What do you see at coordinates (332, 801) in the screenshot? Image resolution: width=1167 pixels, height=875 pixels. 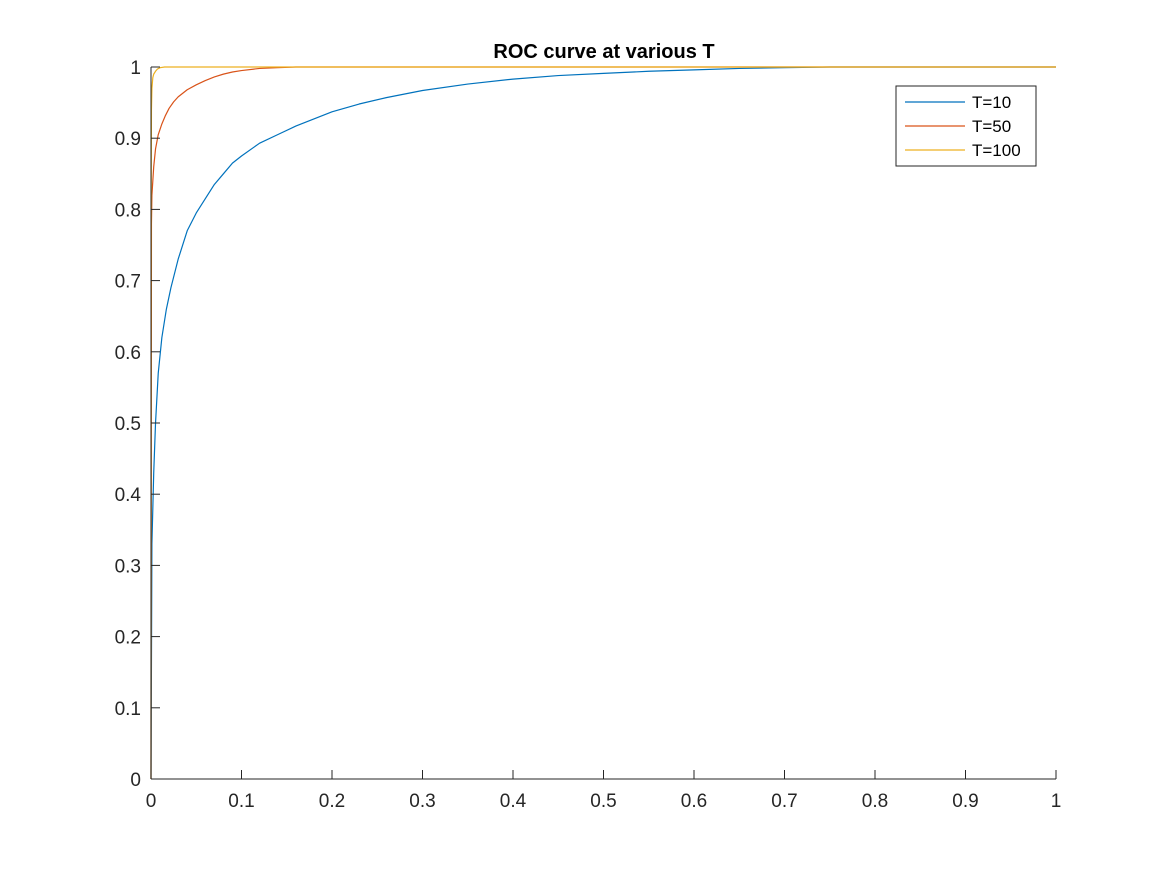 I see `x-tick-label: 0.2` at bounding box center [332, 801].